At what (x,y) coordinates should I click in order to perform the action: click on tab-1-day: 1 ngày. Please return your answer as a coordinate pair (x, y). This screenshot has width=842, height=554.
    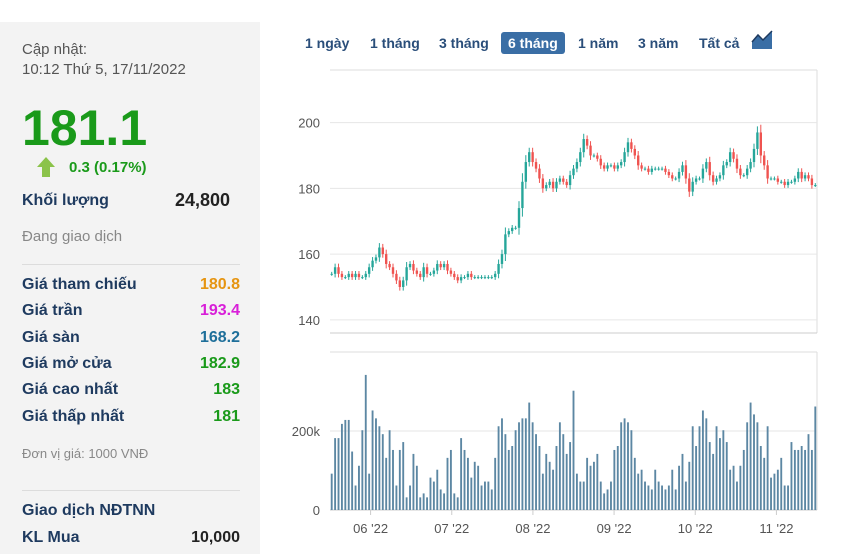
    Looking at the image, I should click on (327, 43).